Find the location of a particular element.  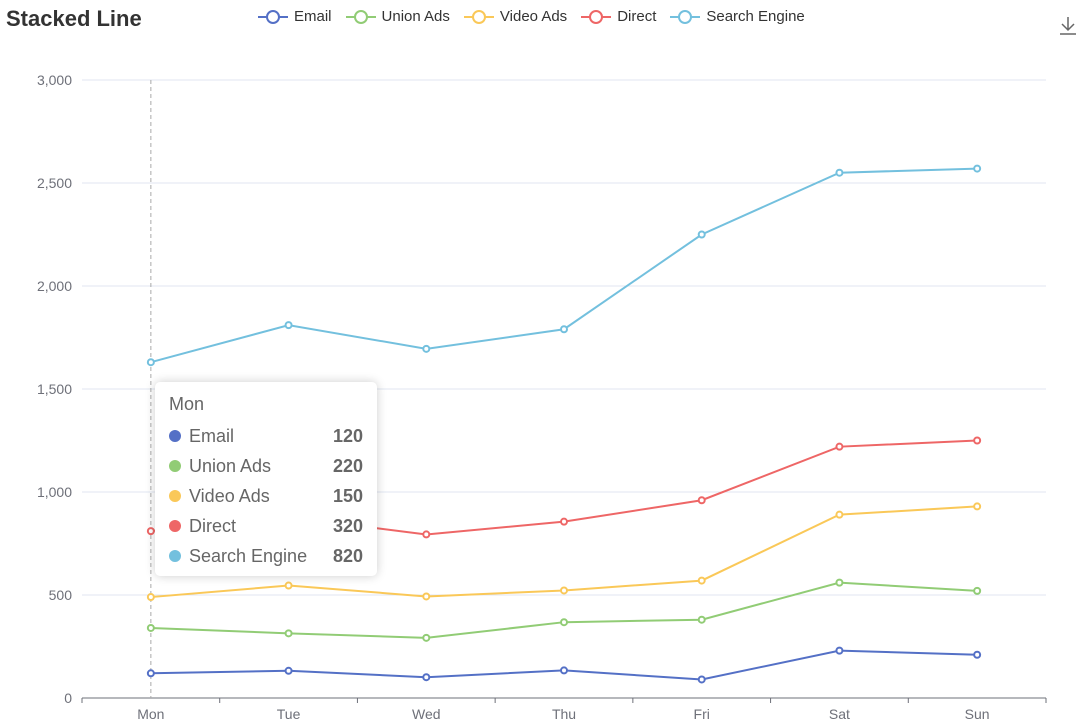

legend-item-direct: Direct is located at coordinates (618, 16).